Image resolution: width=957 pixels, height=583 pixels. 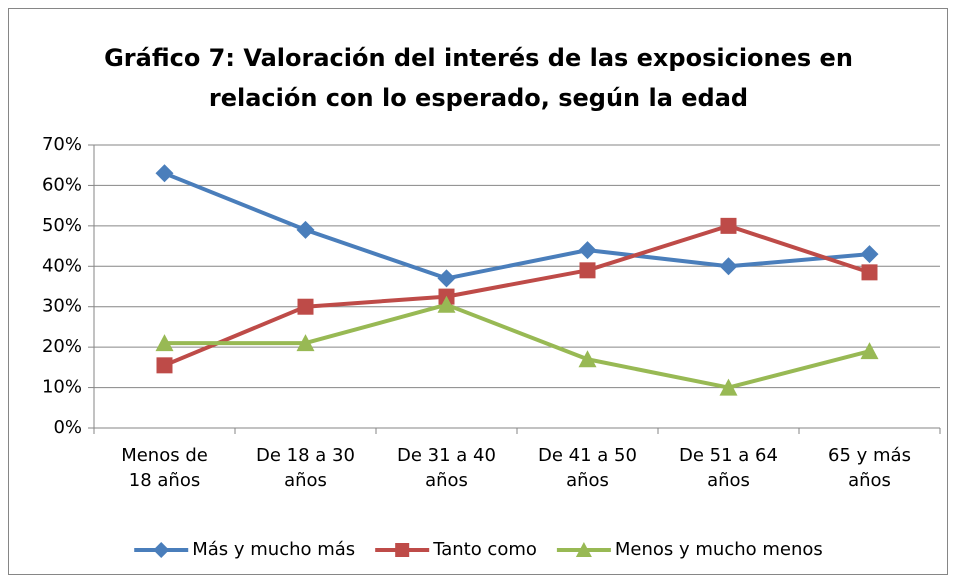 What do you see at coordinates (446, 468) in the screenshot?
I see `x-tick-label: De 31 a 40 años` at bounding box center [446, 468].